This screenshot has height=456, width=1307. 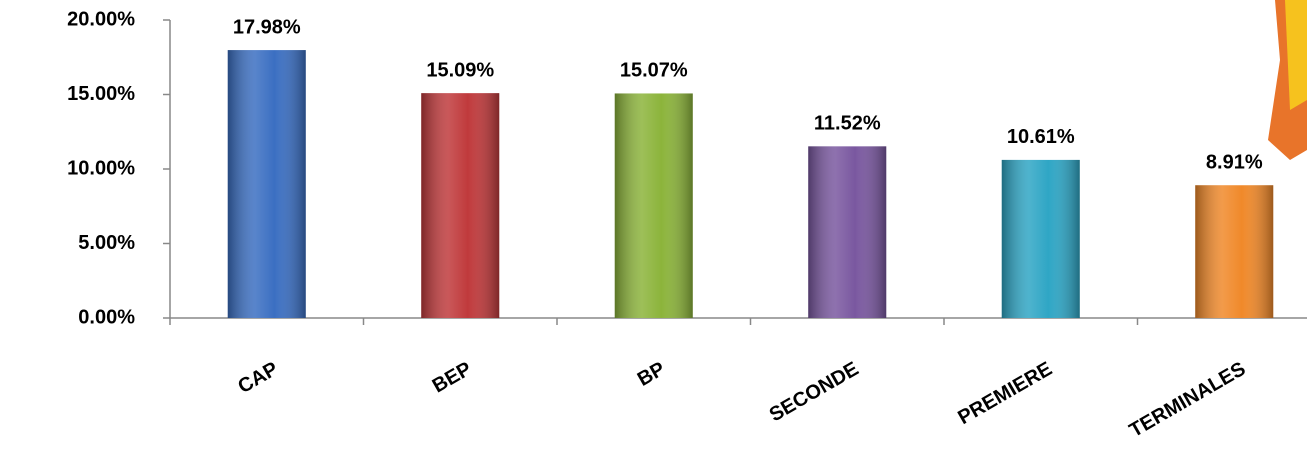 I want to click on y-tick-label: 5.00%, so click(x=106, y=243).